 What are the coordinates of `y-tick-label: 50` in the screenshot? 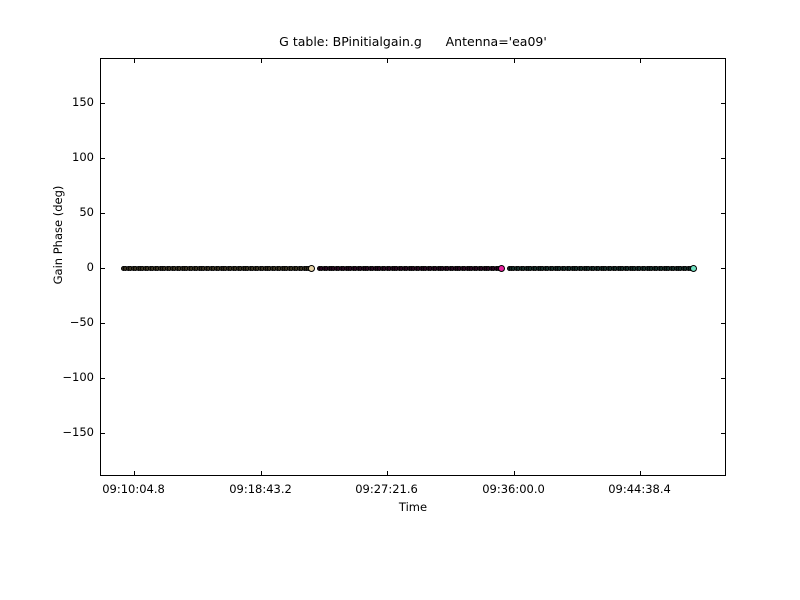 It's located at (86, 211).